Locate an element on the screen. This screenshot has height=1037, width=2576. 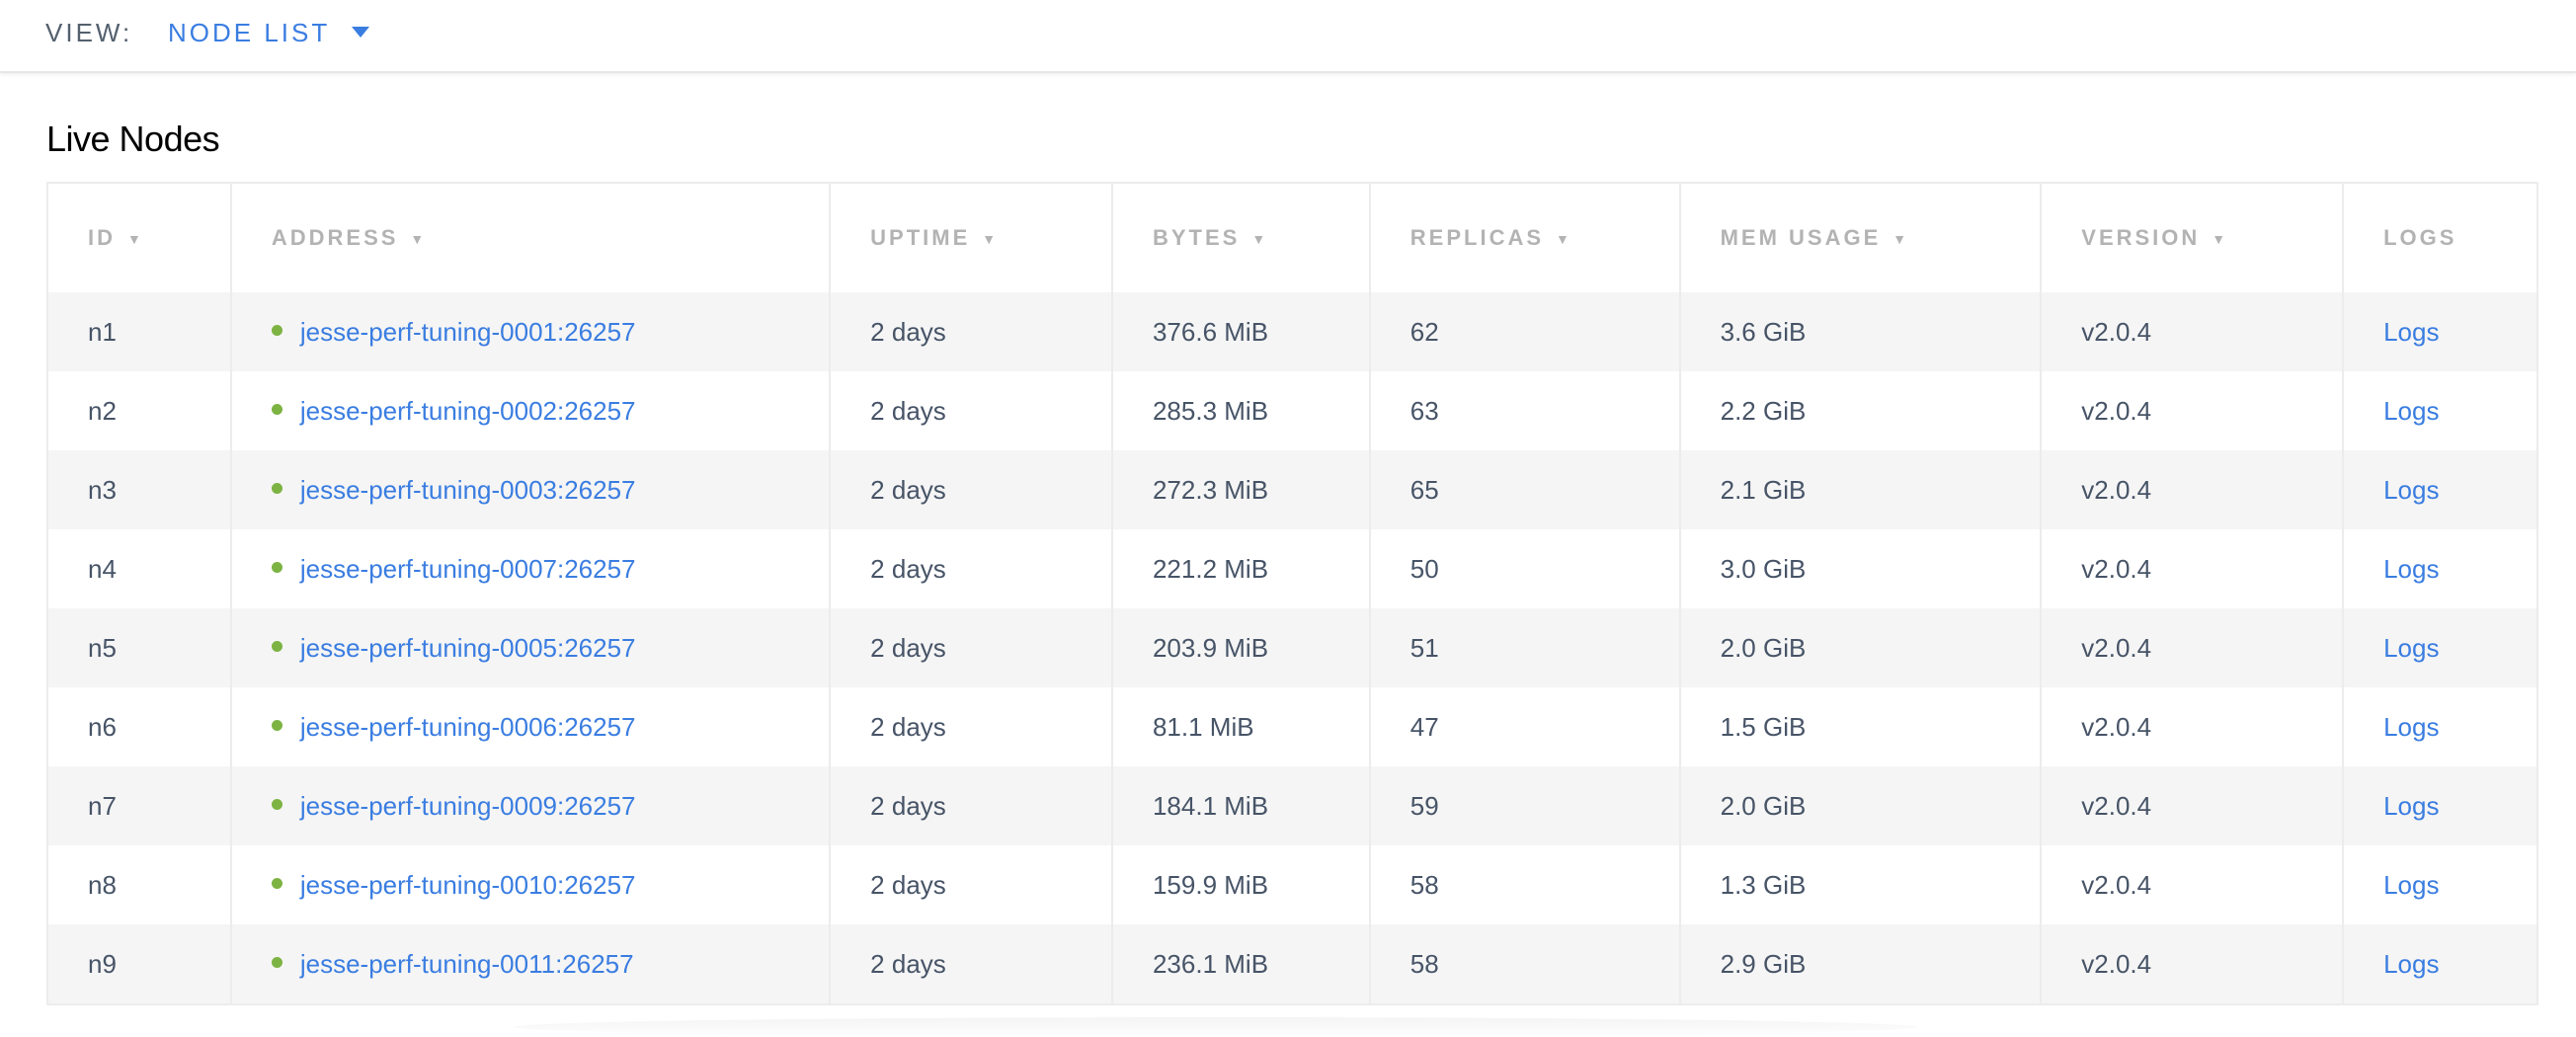
node-id: n6 is located at coordinates (139, 727).